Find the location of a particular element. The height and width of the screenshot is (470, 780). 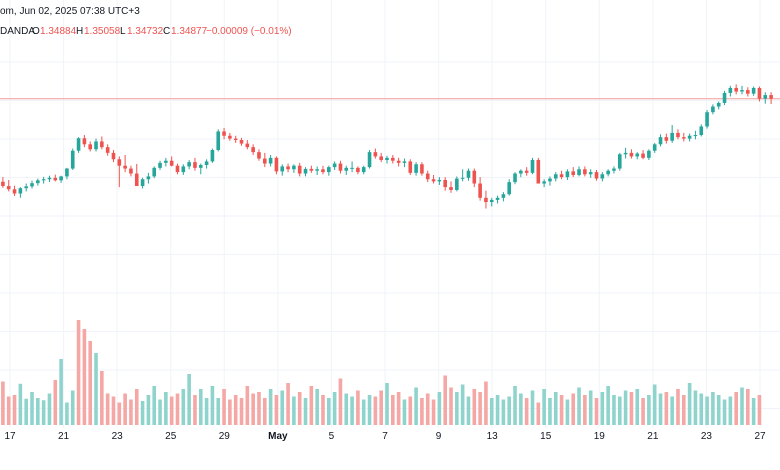

ohlc-low-label: L is located at coordinates (123, 31).